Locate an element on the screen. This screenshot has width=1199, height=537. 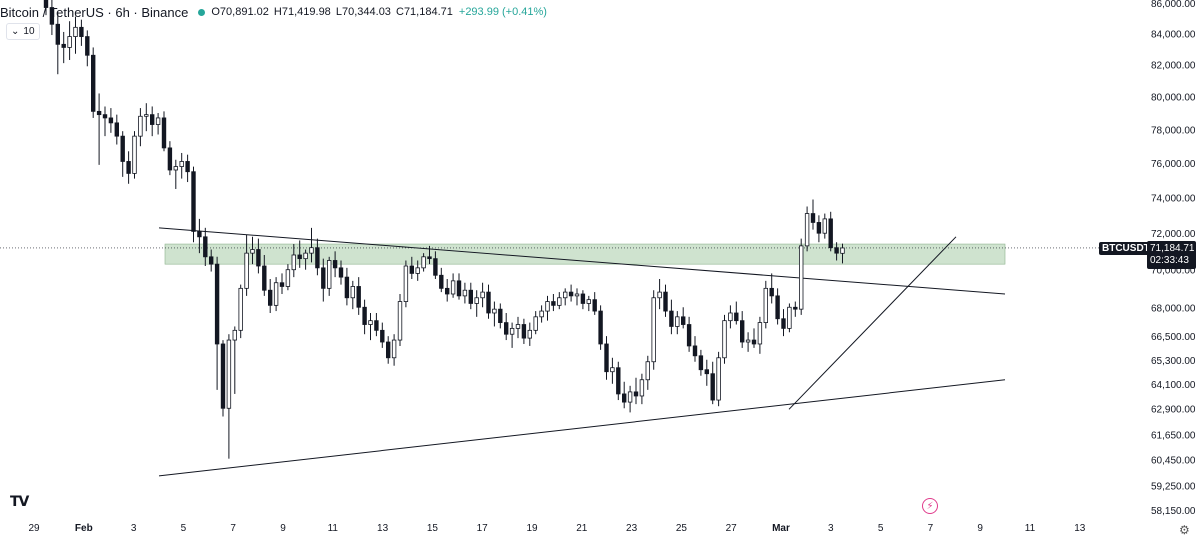
x-tick-label: 7 is located at coordinates (931, 528).